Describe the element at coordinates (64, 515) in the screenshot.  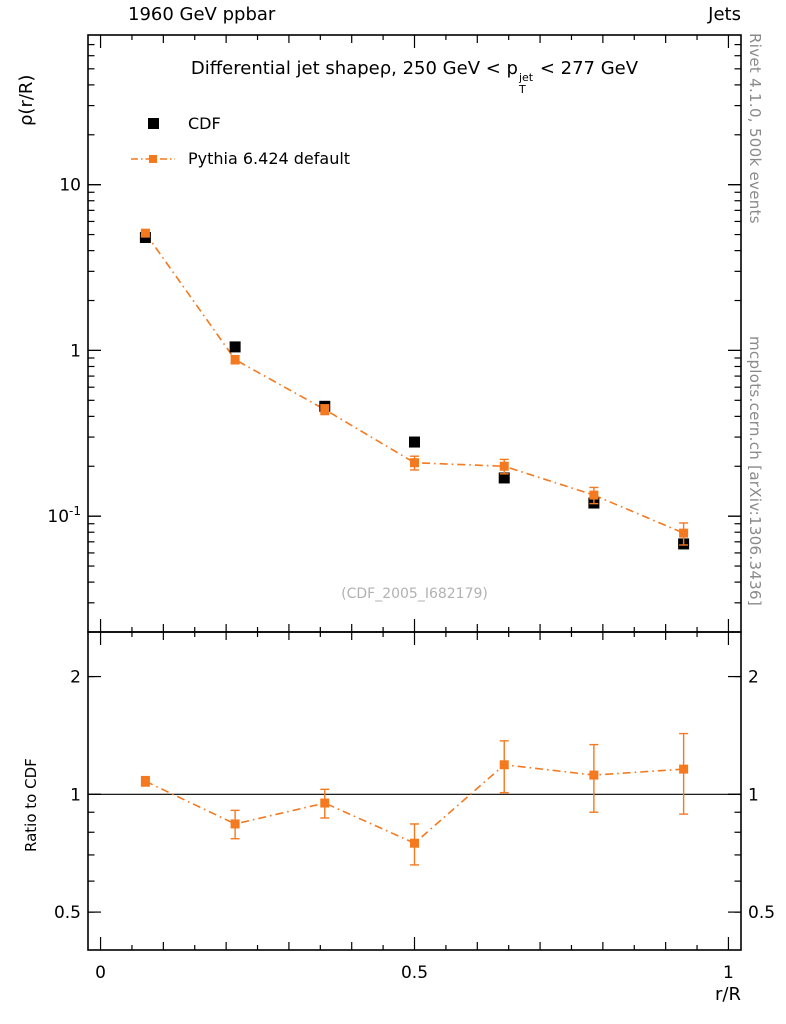
I see `svg-text: 10-1` at that location.